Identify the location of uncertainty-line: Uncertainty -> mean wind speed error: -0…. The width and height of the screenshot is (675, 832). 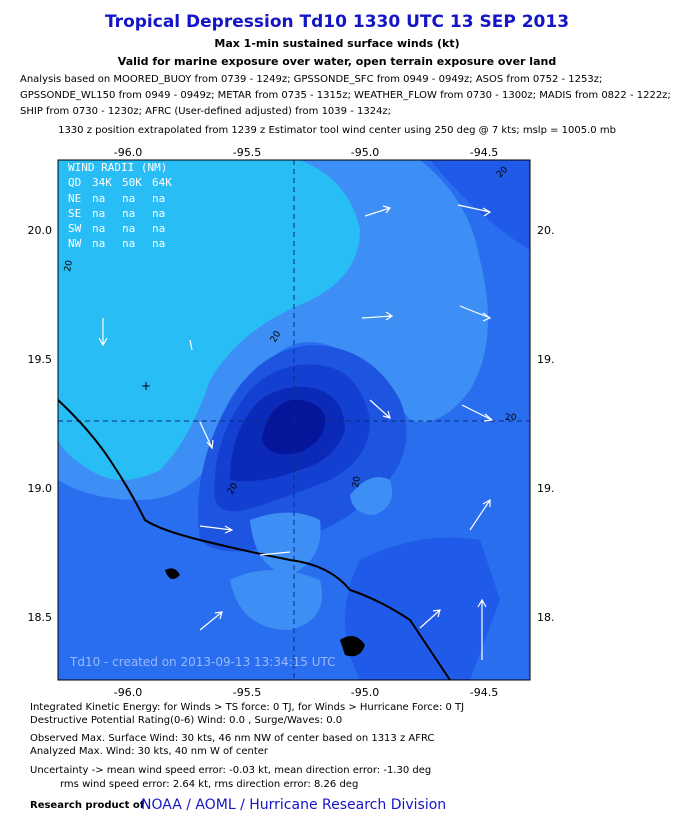
(230, 770).